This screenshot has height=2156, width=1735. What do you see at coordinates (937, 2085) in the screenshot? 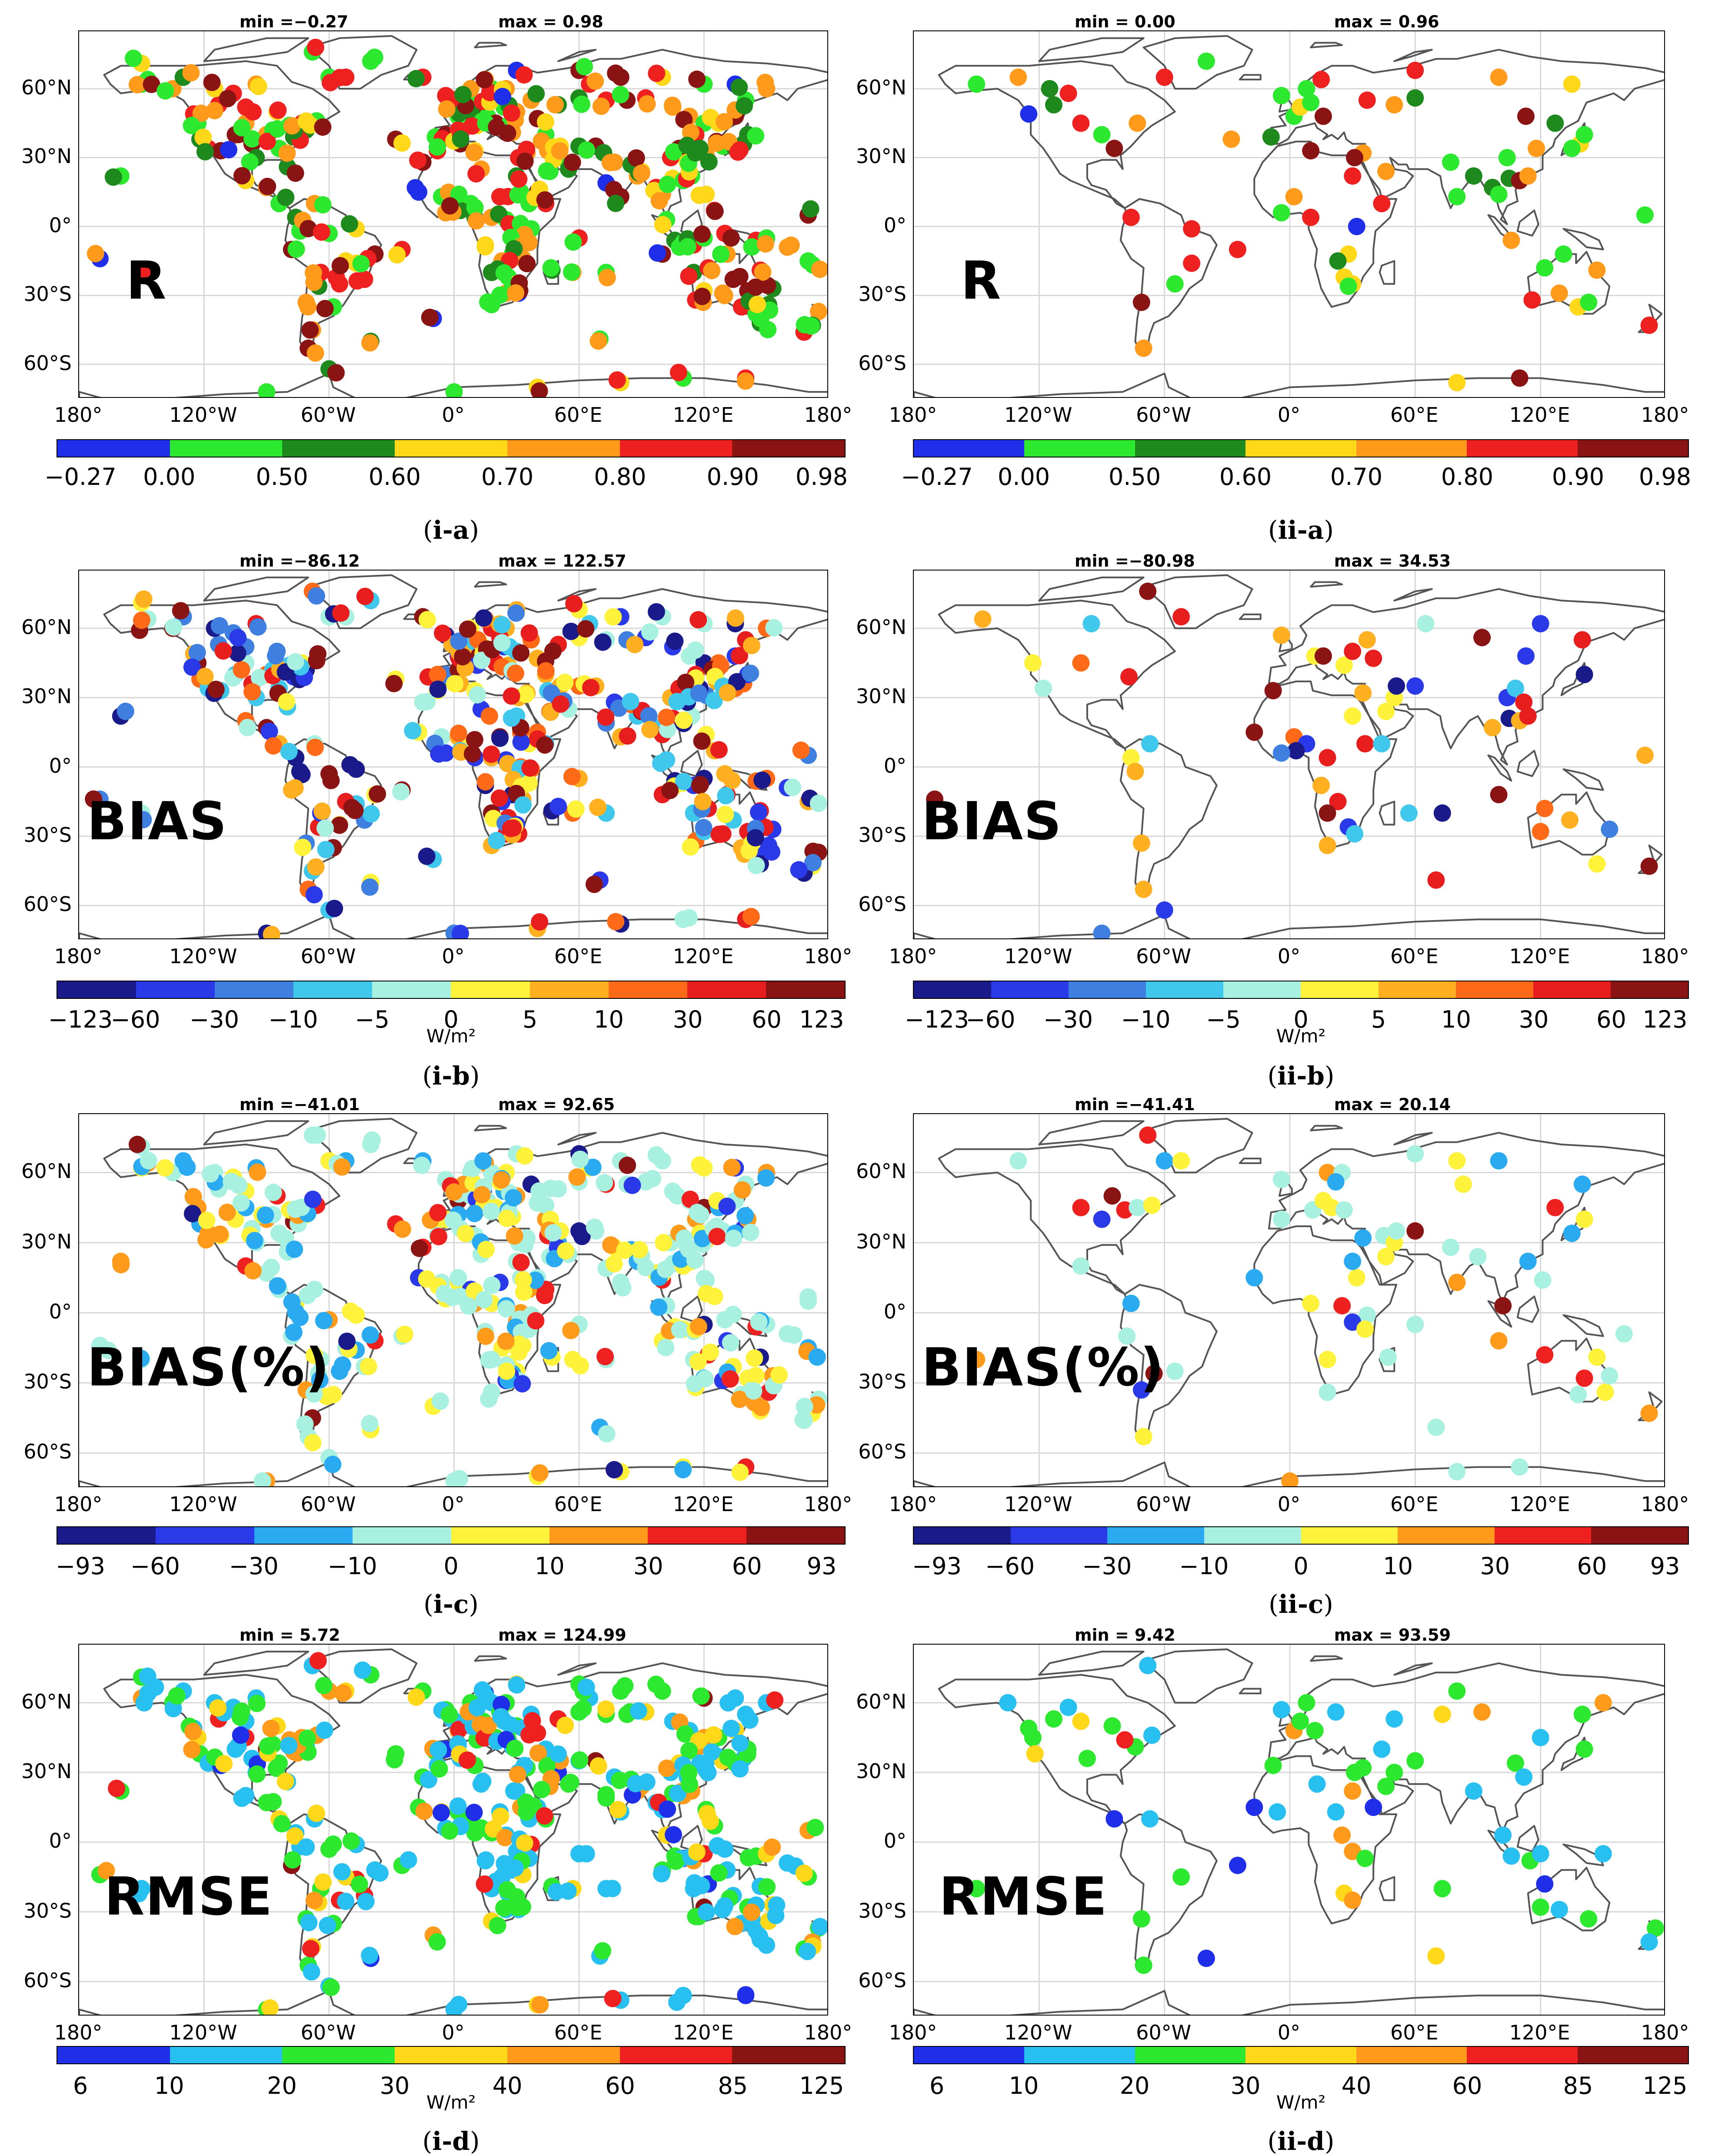
I see `colorbar-tick-label: 6` at bounding box center [937, 2085].